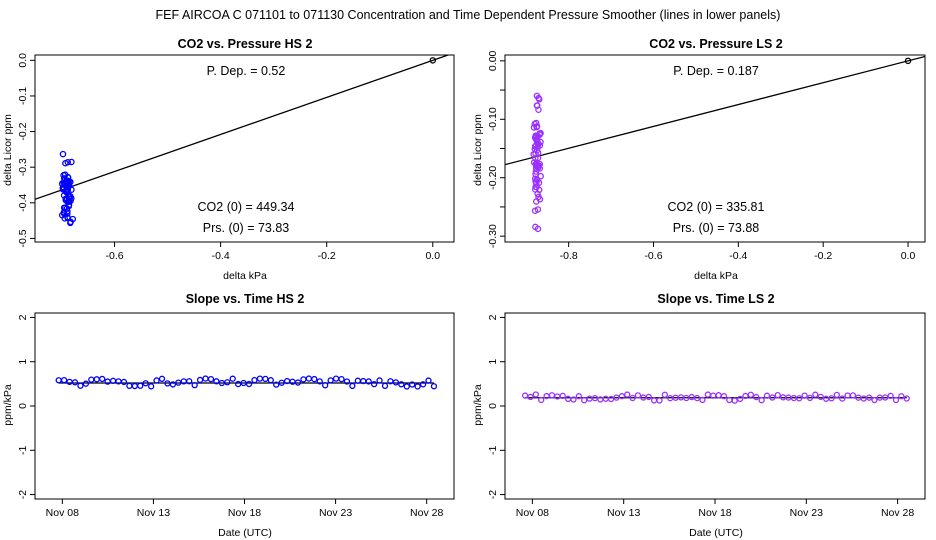 The image size is (936, 540). Describe the element at coordinates (493, 178) in the screenshot. I see `y-tick-label: -0.20` at that location.